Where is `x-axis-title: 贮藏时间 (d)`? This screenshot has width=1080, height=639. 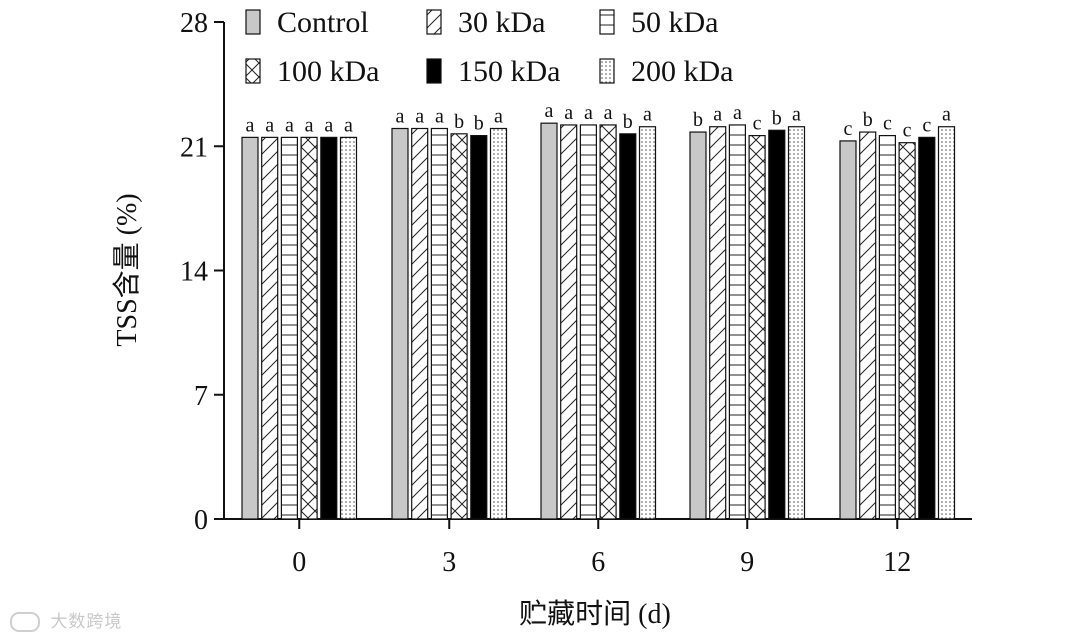
x-axis-title: 贮藏时间 (d) is located at coordinates (595, 614).